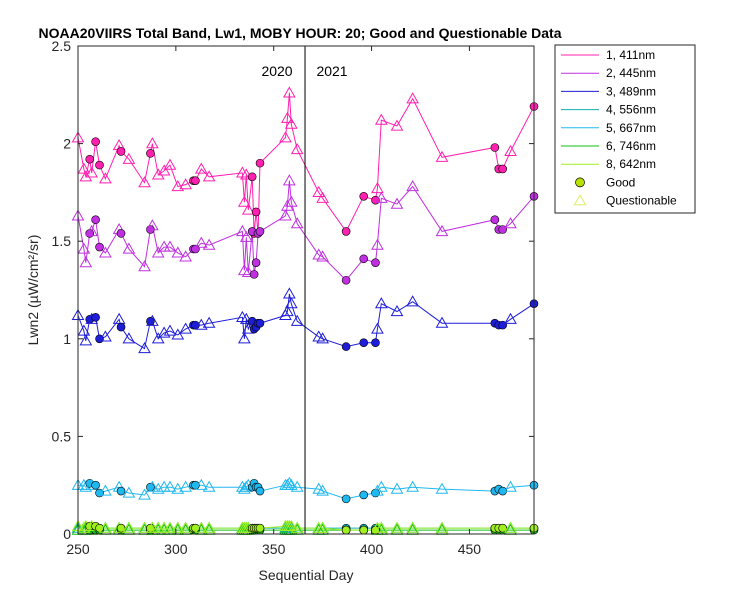  I want to click on legend-label: 1, 411nm, so click(630, 55).